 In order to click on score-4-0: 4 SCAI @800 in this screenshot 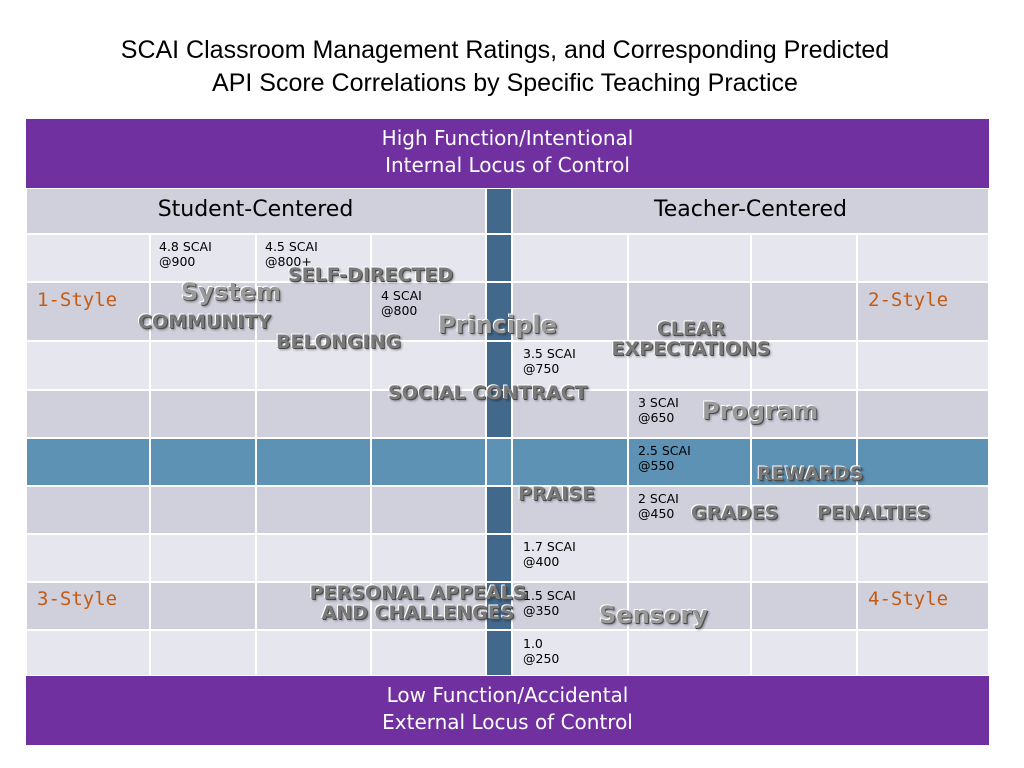, I will do `click(401, 303)`.